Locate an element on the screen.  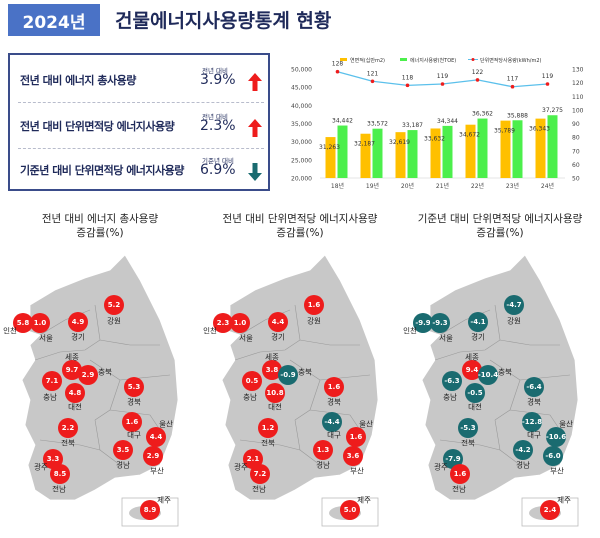
kpi-label: 전년 대비 에너지 총사용량 is located at coordinates (78, 80).